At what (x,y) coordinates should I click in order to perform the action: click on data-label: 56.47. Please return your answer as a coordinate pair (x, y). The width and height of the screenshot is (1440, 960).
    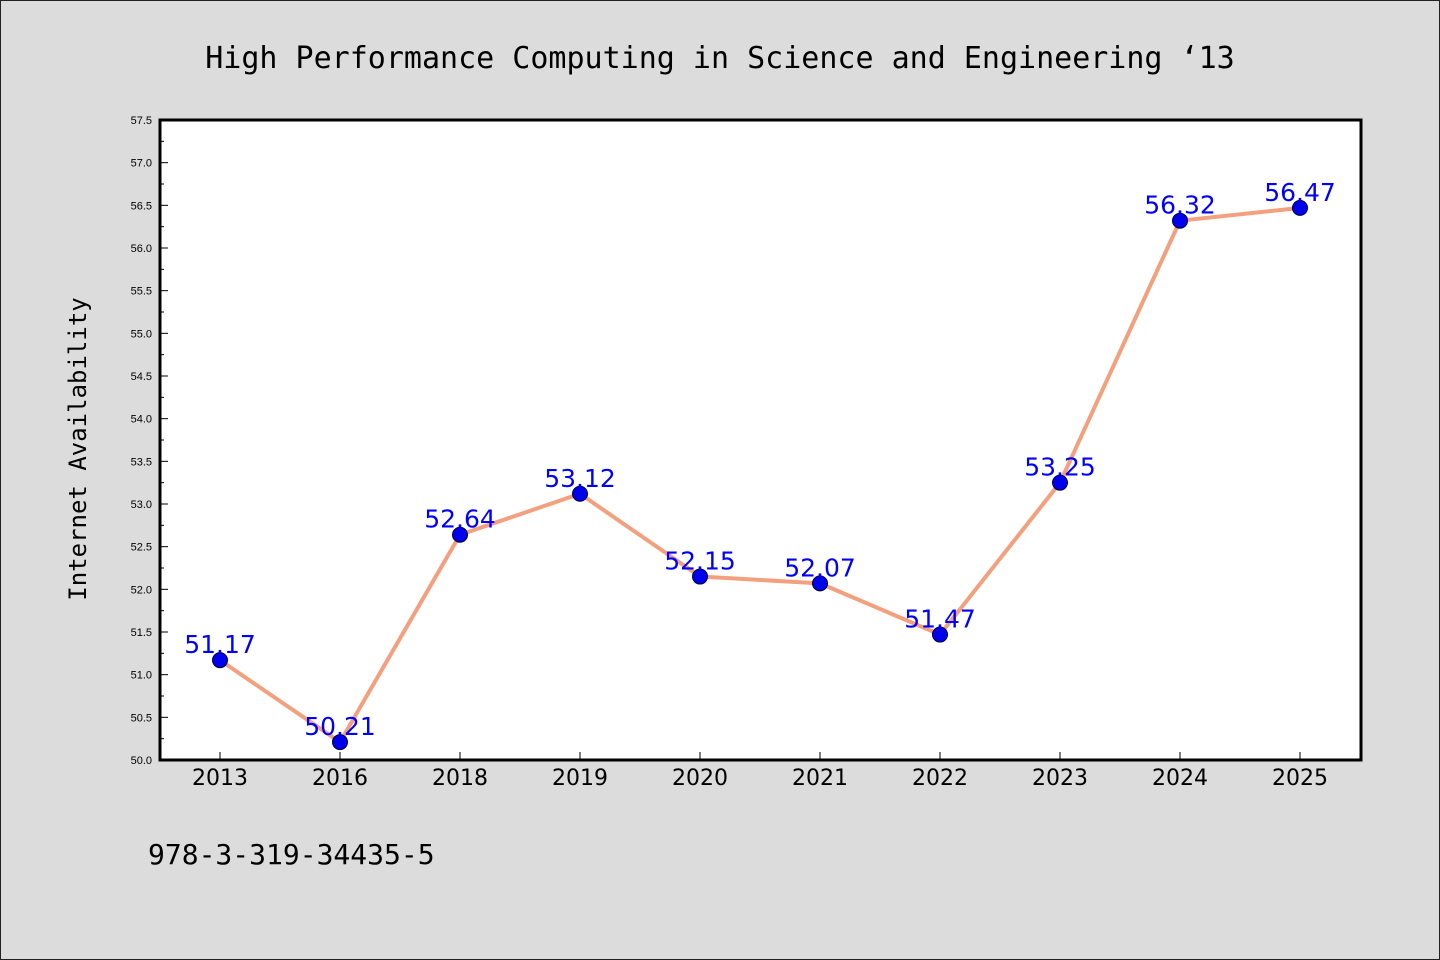
    Looking at the image, I should click on (1300, 192).